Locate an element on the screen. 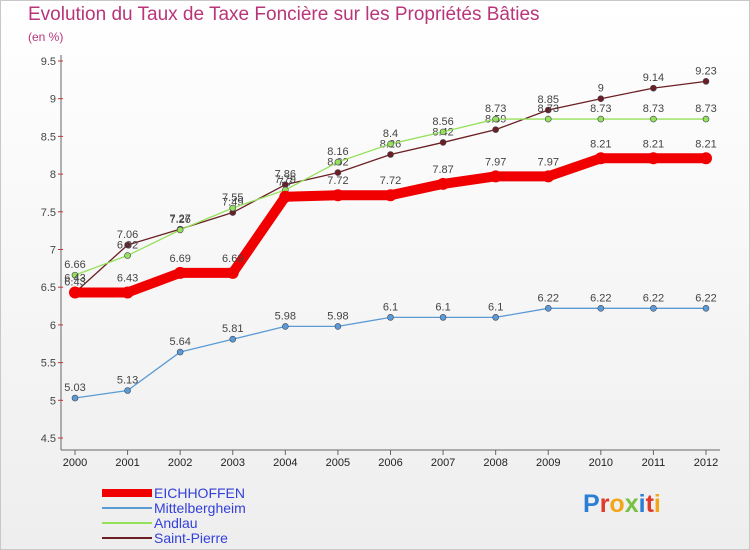  y-tick-label: 4.5 is located at coordinates (48, 439).